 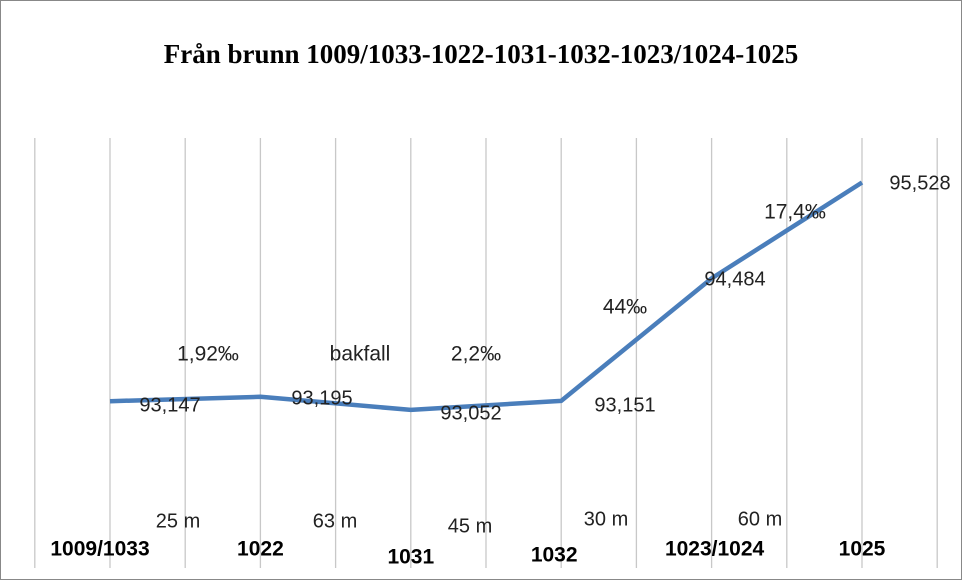 What do you see at coordinates (208, 354) in the screenshot?
I see `slope-label: 1,92‰` at bounding box center [208, 354].